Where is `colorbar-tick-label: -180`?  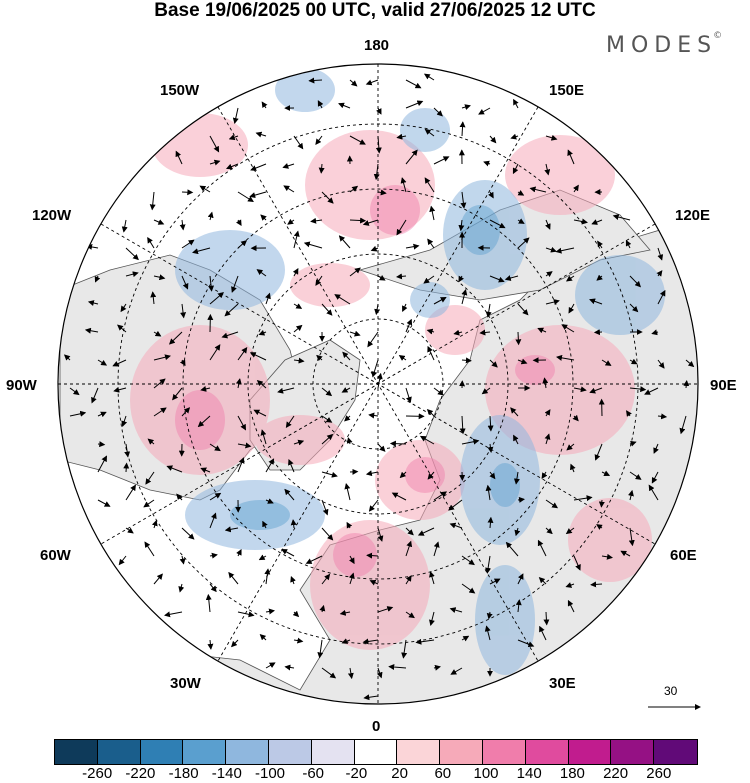
colorbar-tick-label: -180 is located at coordinates (183, 773).